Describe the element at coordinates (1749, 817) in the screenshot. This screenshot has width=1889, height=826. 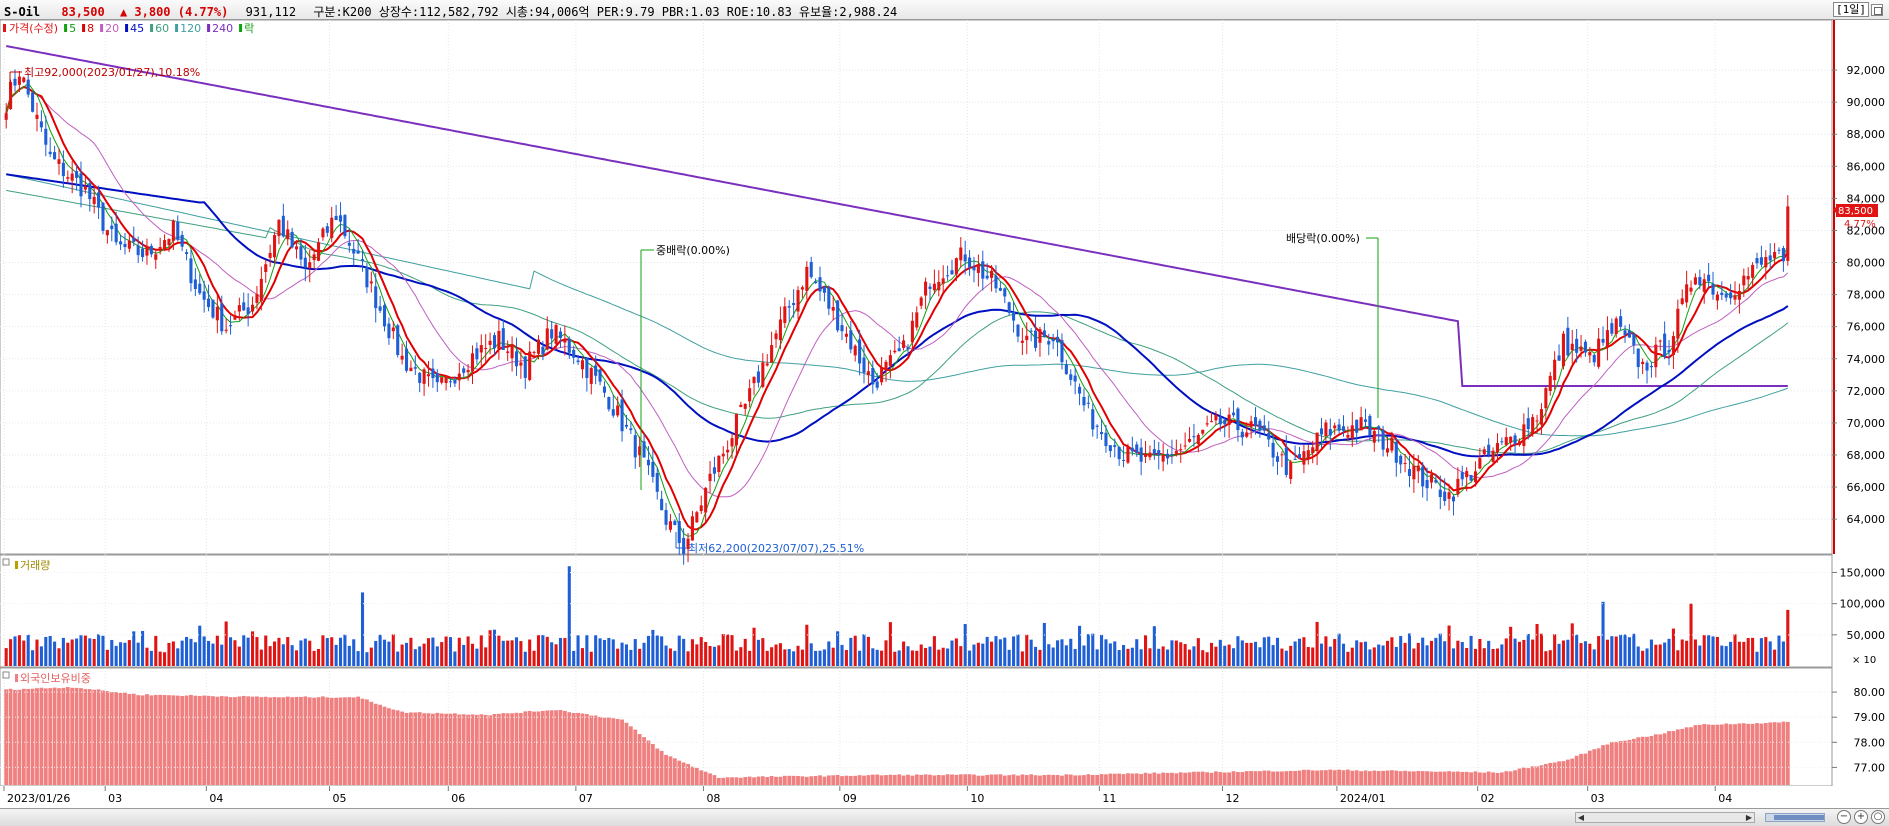
I see `scroll-right-icon: ▶` at that location.